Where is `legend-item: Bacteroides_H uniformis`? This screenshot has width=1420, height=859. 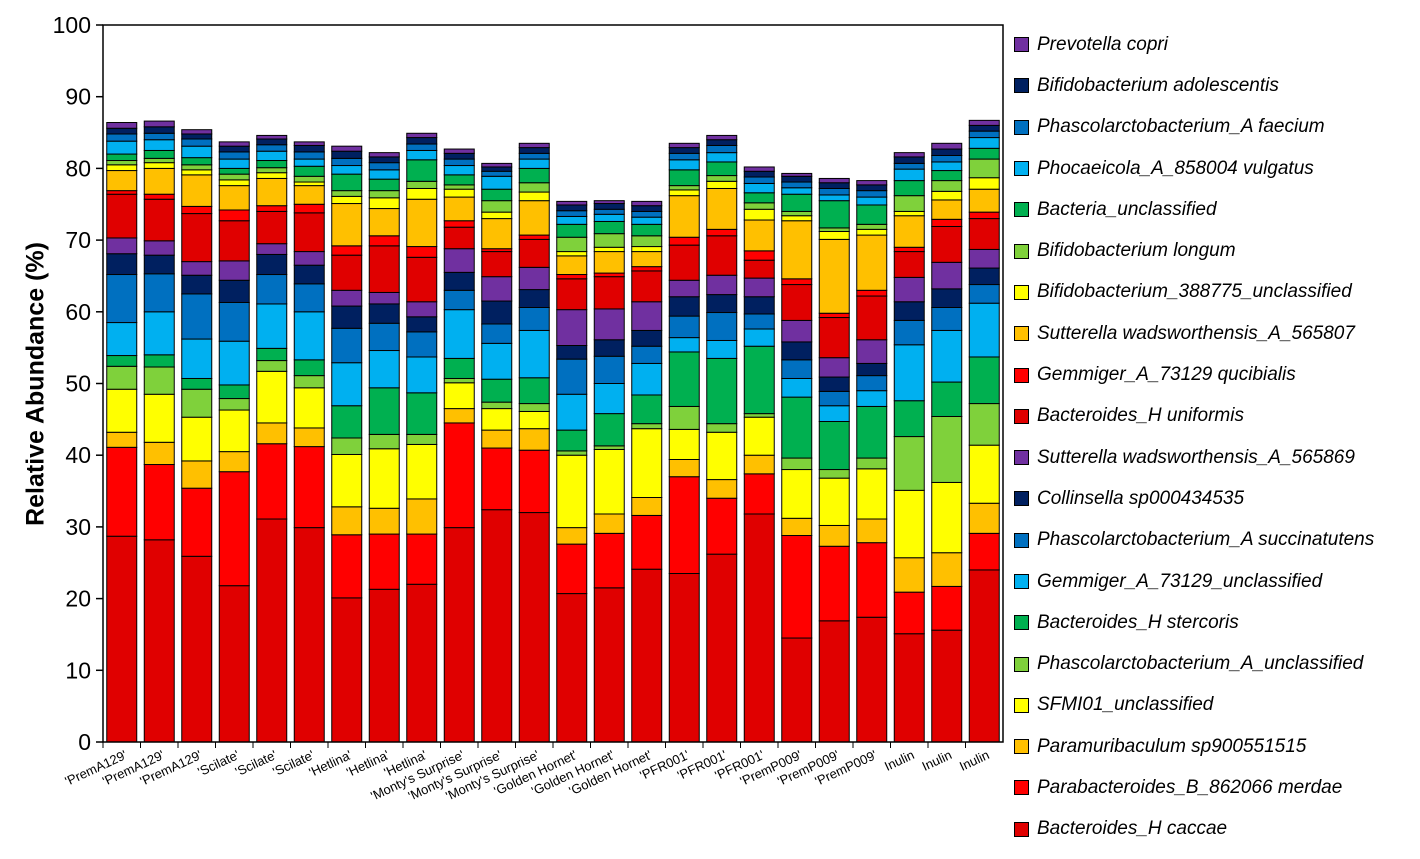 legend-item: Bacteroides_H uniformis is located at coordinates (1214, 416).